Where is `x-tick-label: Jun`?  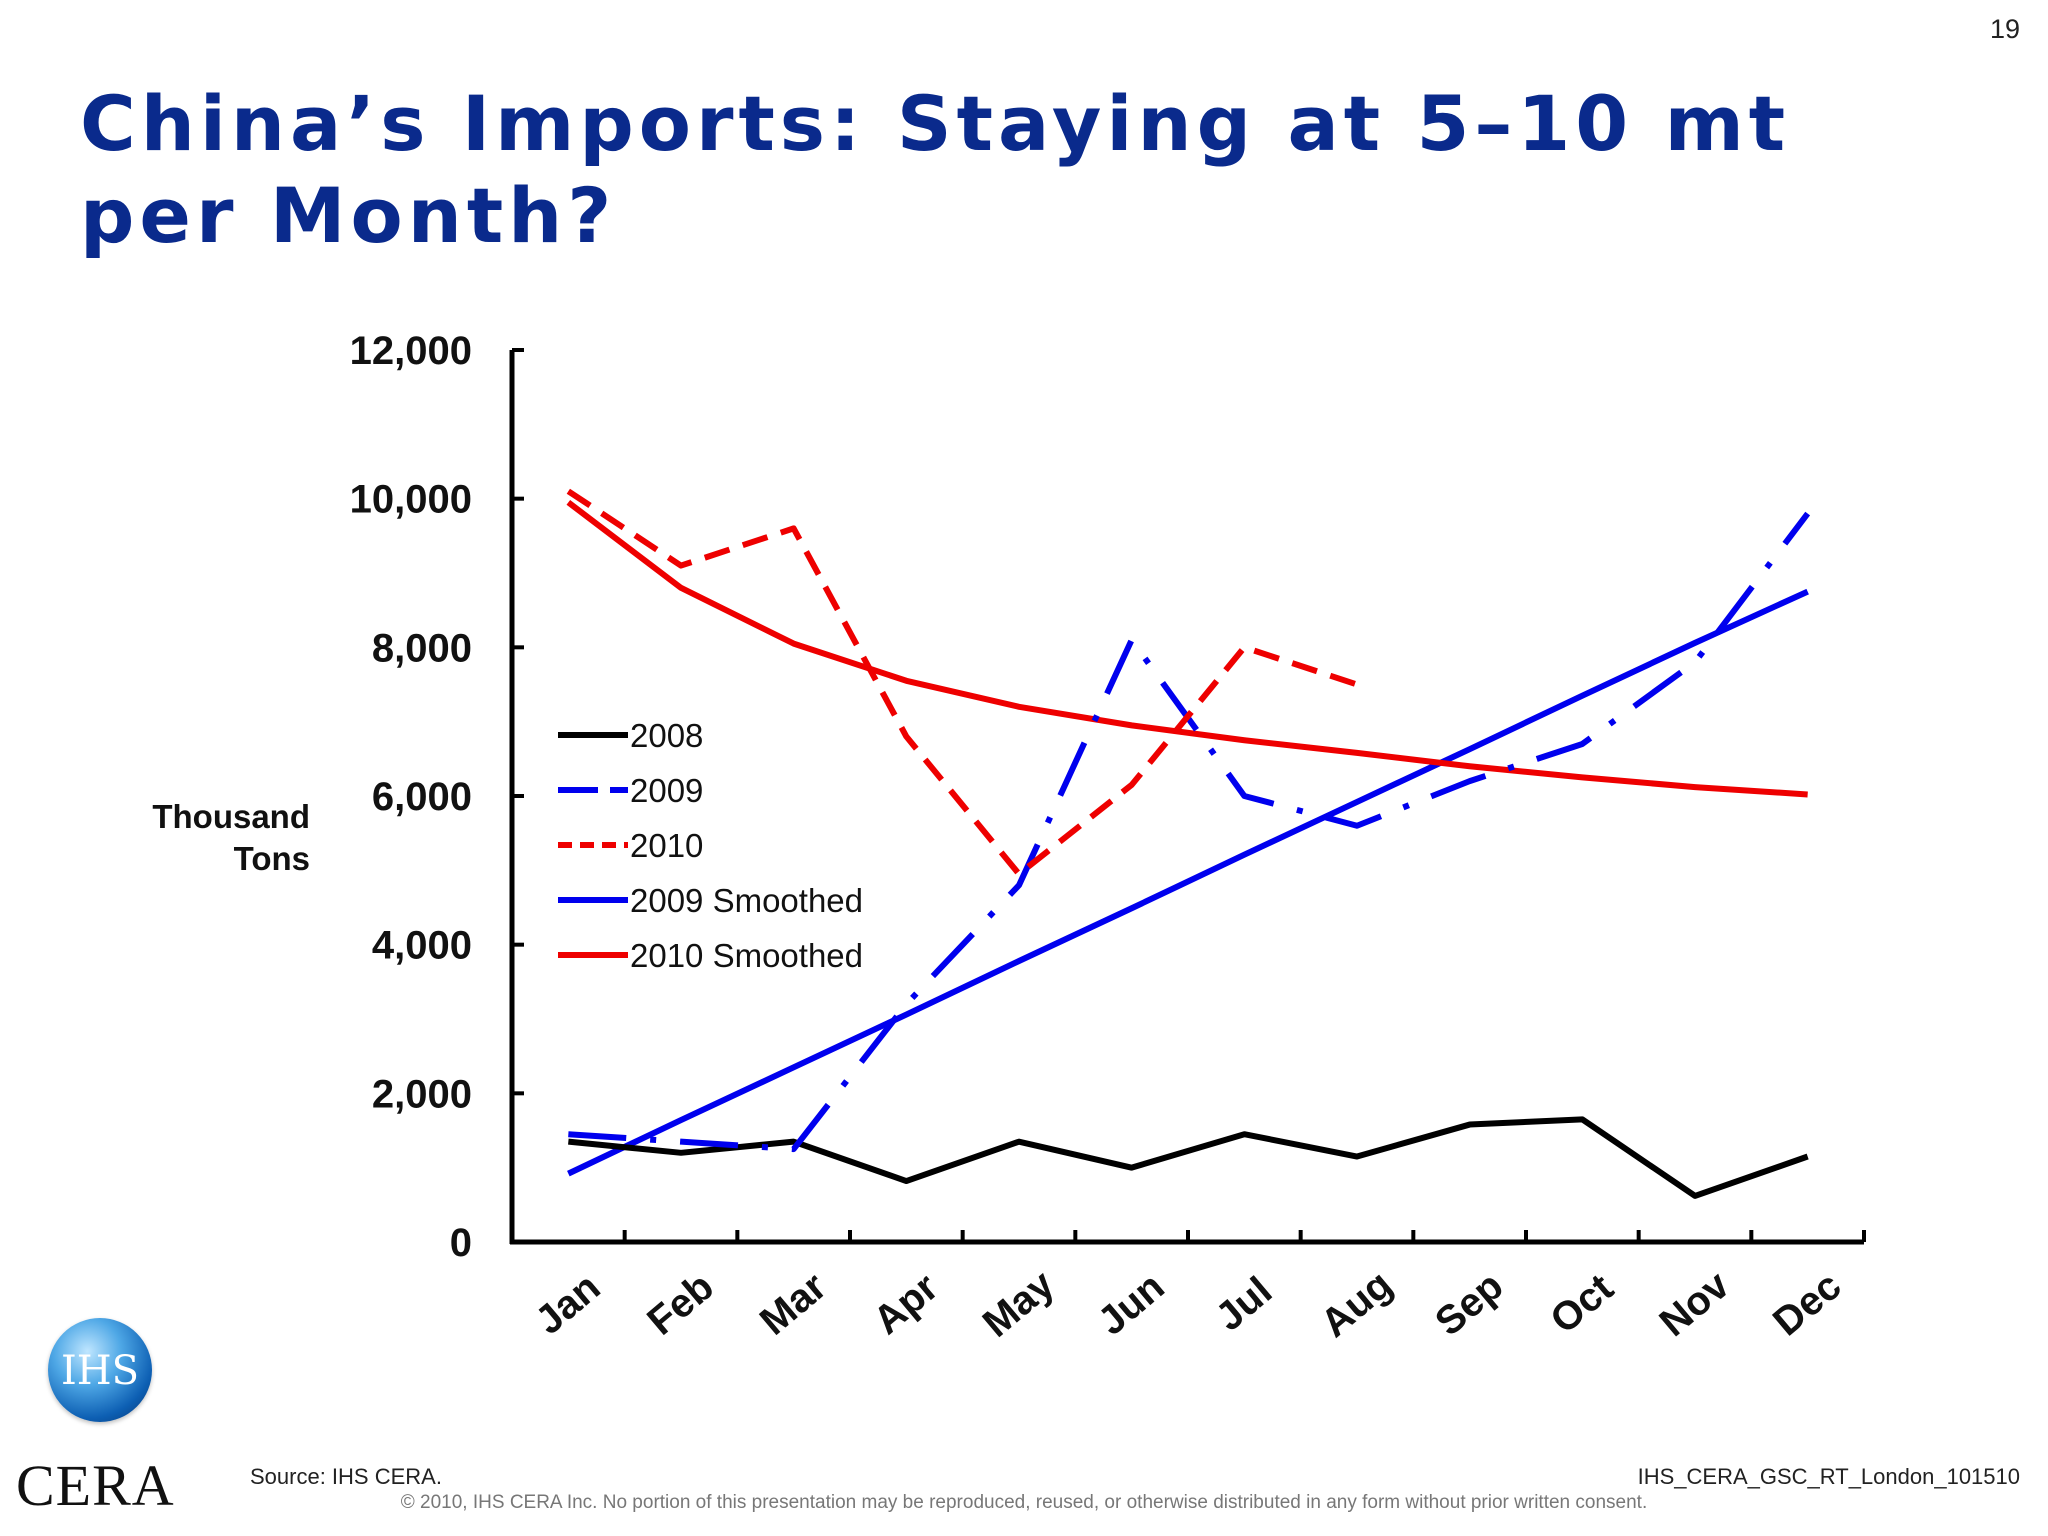 x-tick-label: Jun is located at coordinates (1131, 1303).